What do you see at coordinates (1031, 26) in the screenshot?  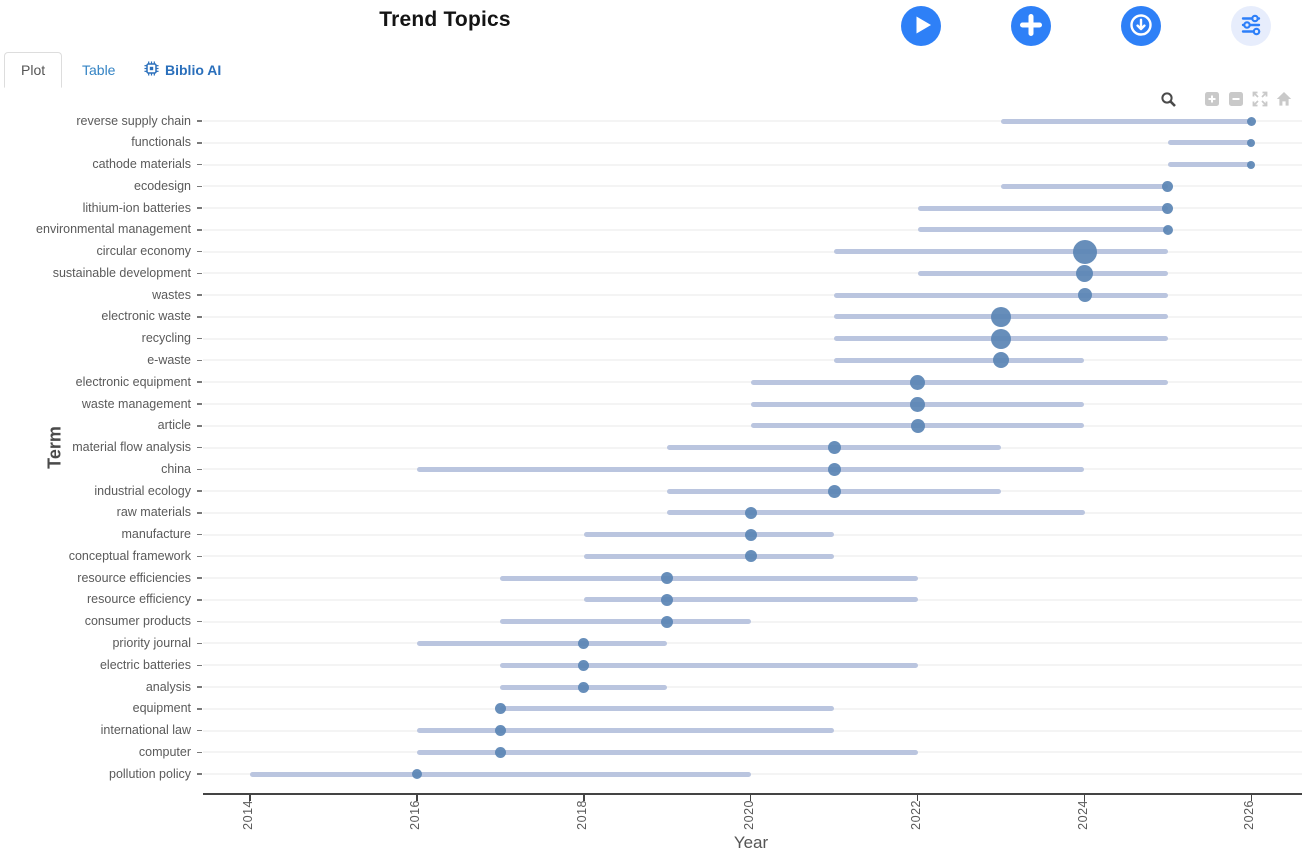 I see `add-button` at bounding box center [1031, 26].